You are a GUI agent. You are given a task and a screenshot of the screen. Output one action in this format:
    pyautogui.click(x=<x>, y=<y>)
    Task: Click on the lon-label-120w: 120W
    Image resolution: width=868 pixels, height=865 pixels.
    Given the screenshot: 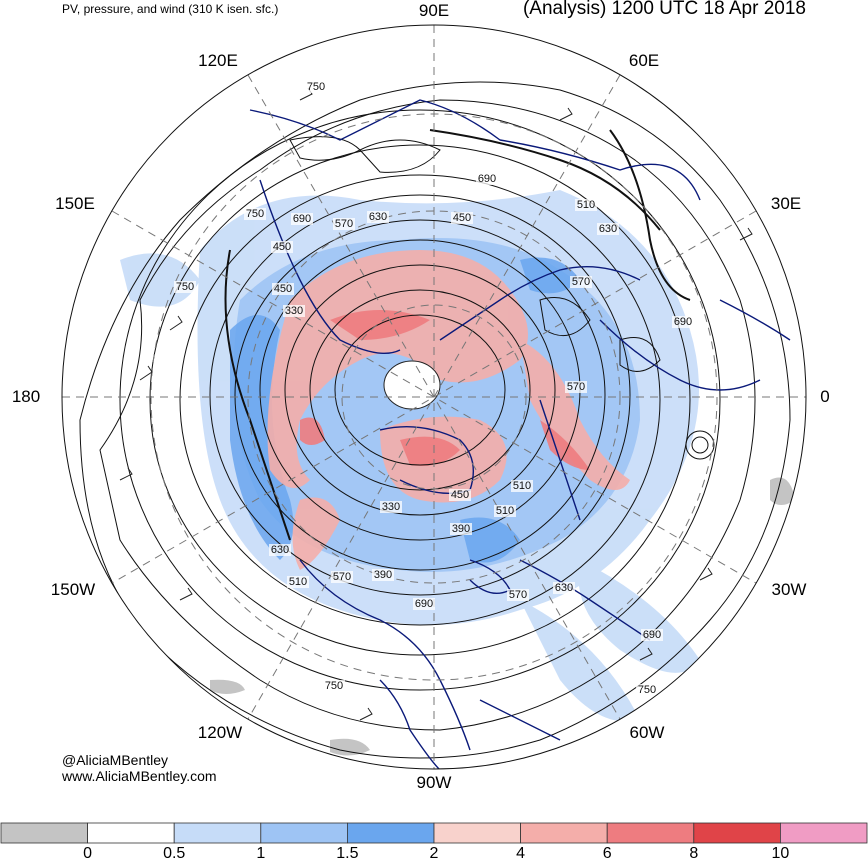 What is the action you would take?
    pyautogui.click(x=220, y=732)
    